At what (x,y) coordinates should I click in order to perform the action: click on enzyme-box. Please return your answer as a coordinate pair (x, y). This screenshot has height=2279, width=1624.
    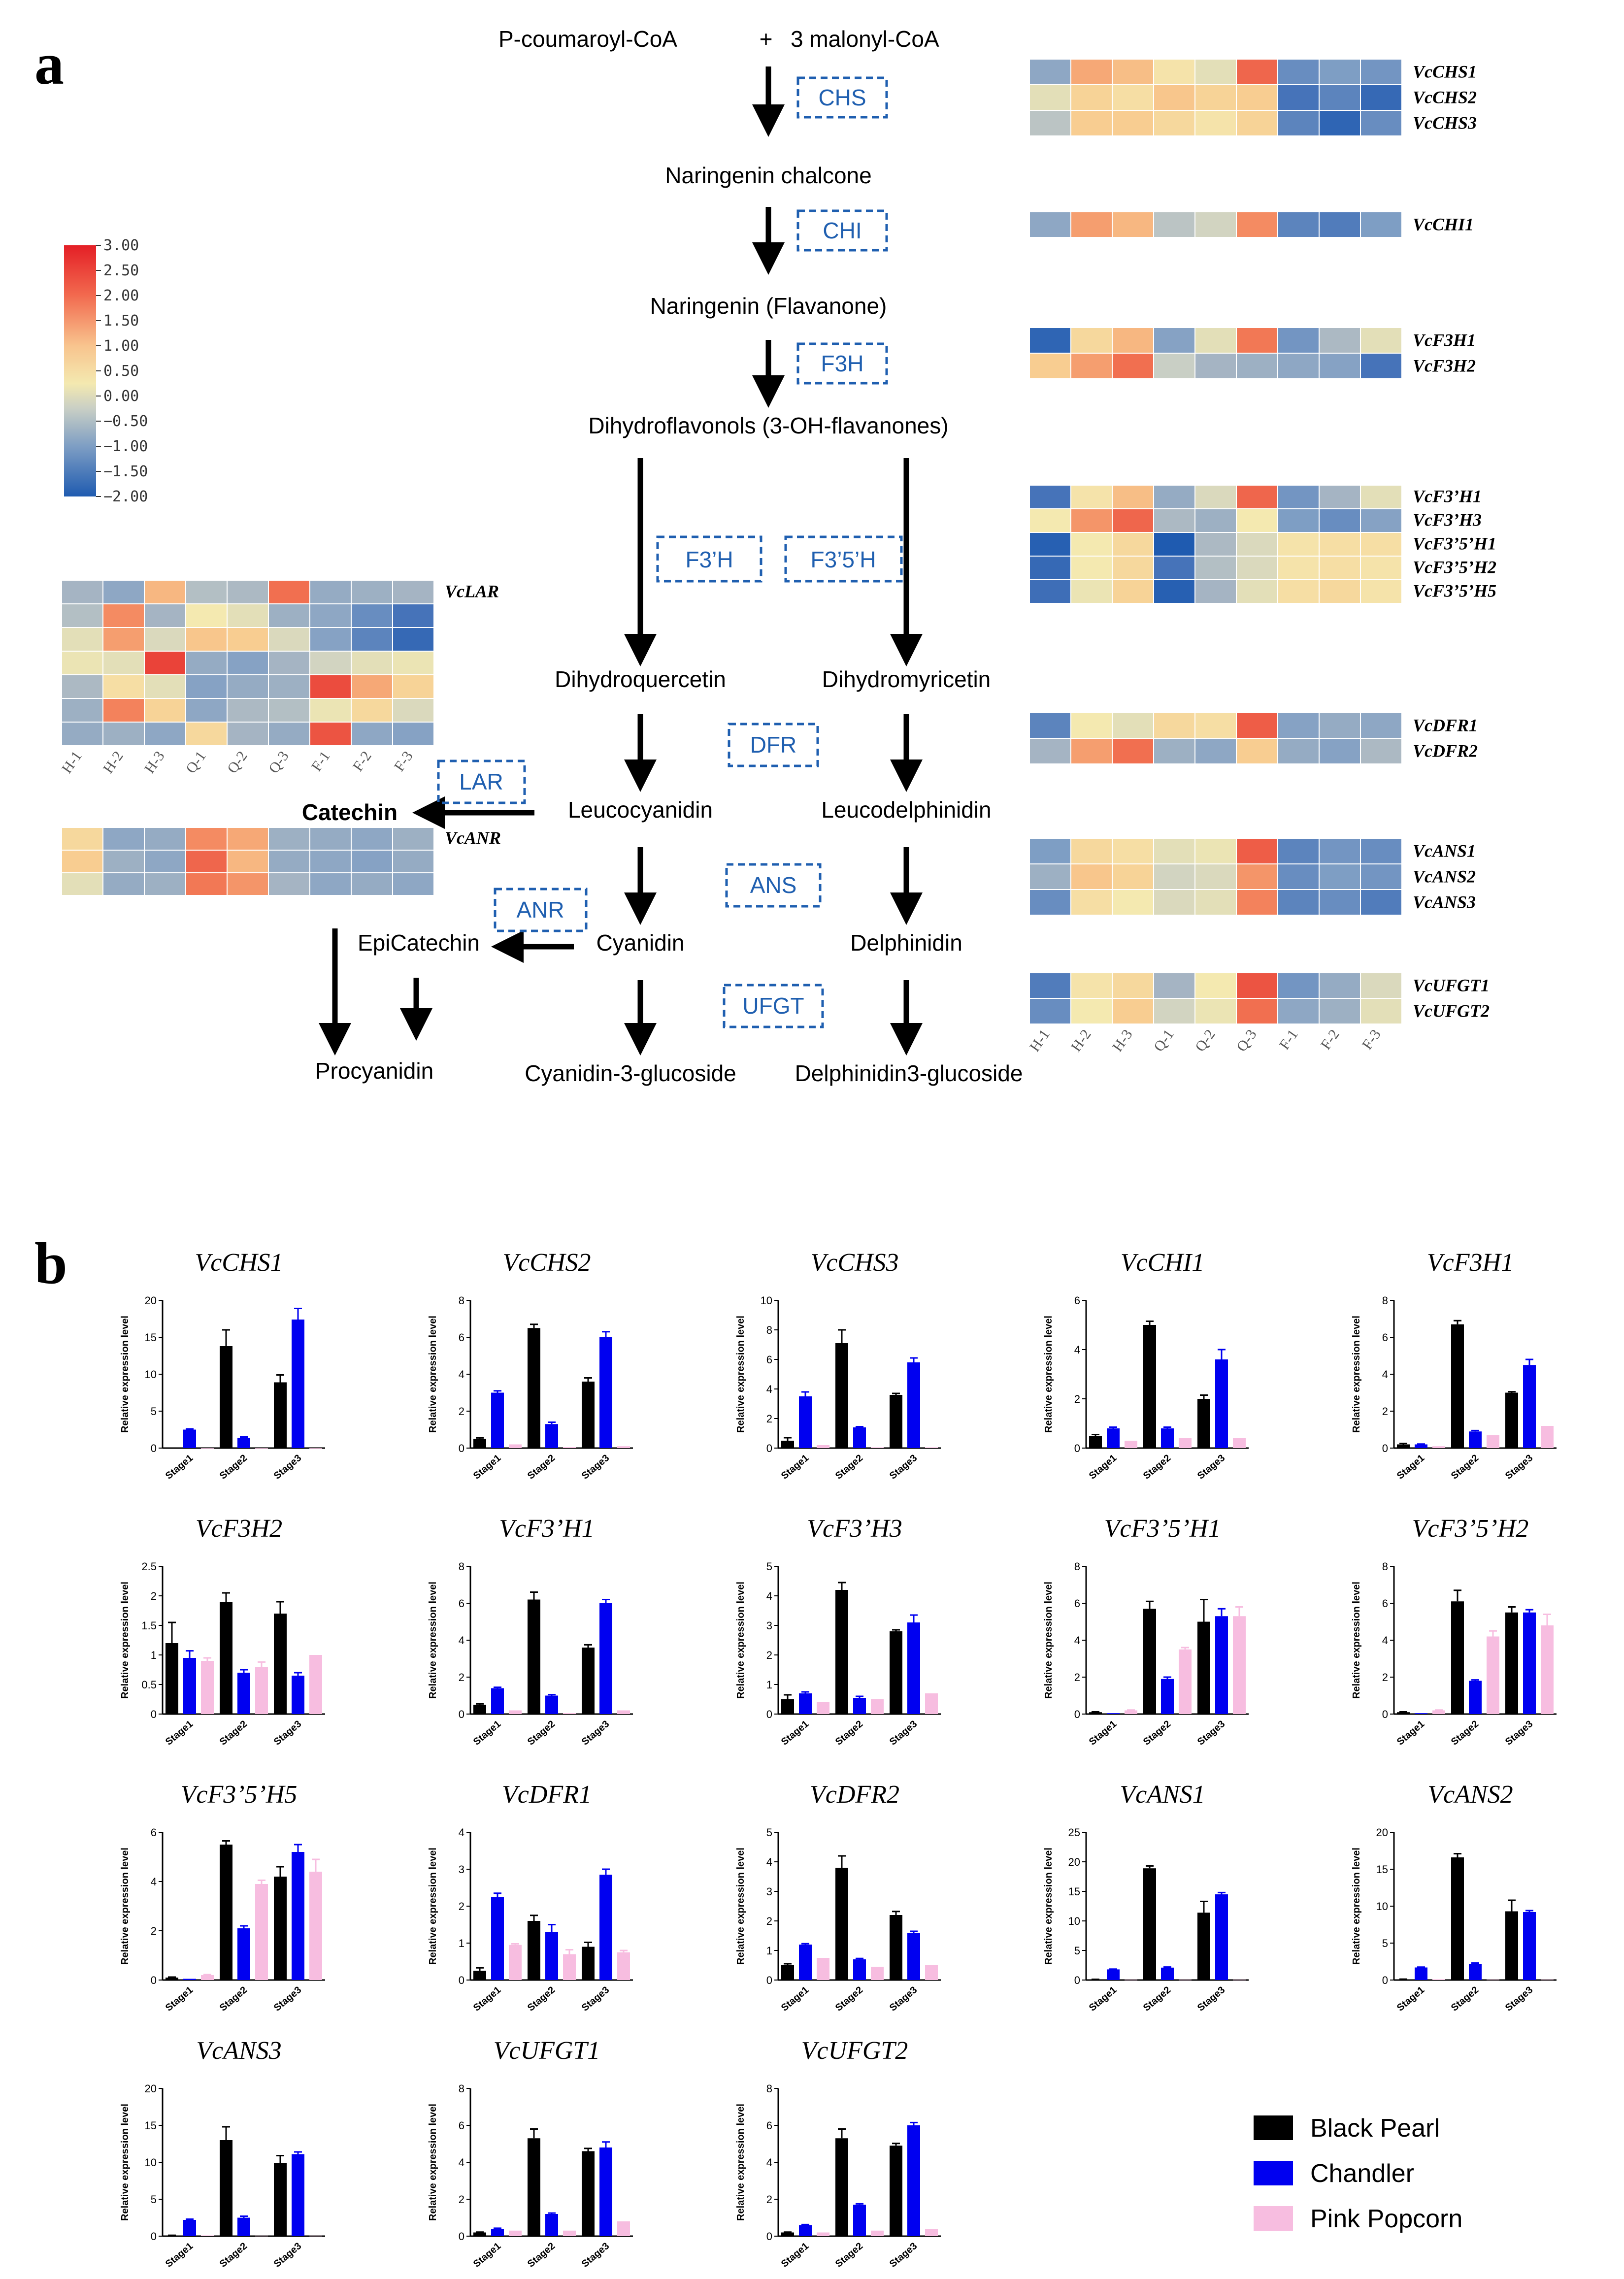
    Looking at the image, I should click on (773, 745).